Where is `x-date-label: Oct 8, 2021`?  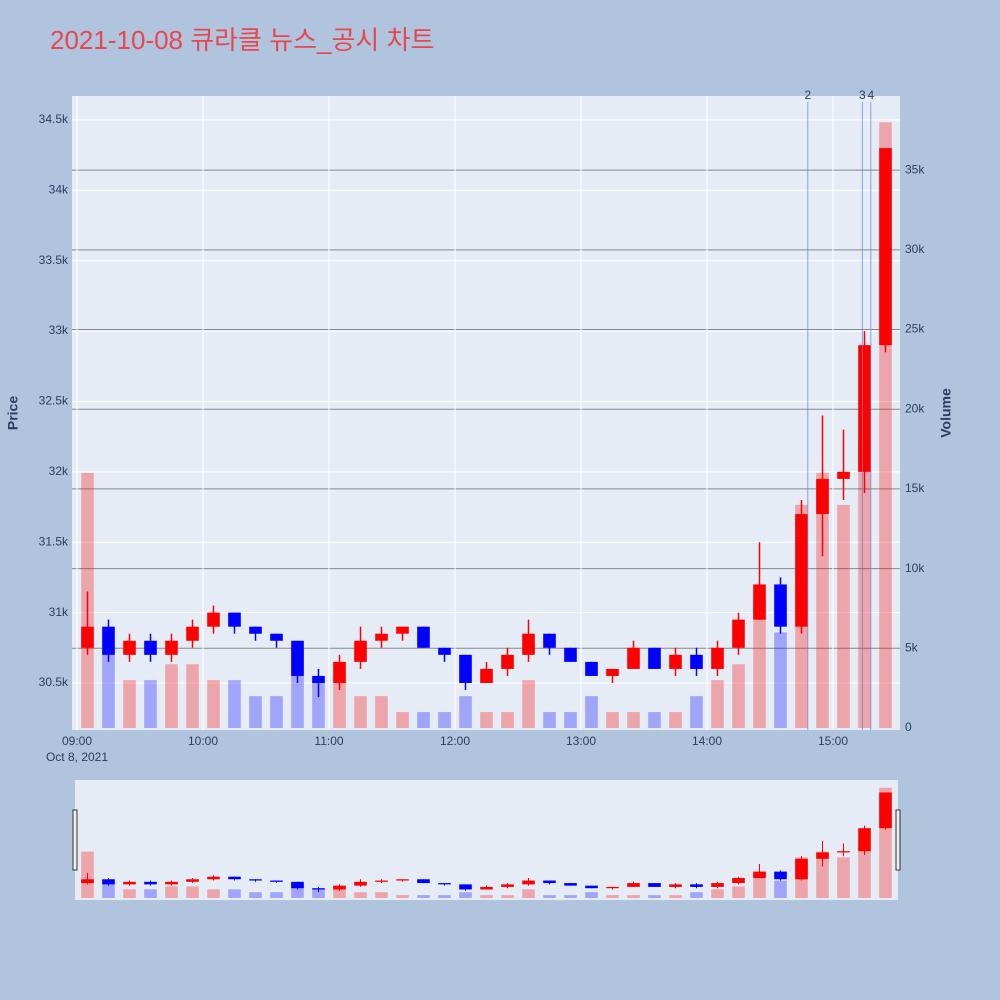 x-date-label: Oct 8, 2021 is located at coordinates (77, 757).